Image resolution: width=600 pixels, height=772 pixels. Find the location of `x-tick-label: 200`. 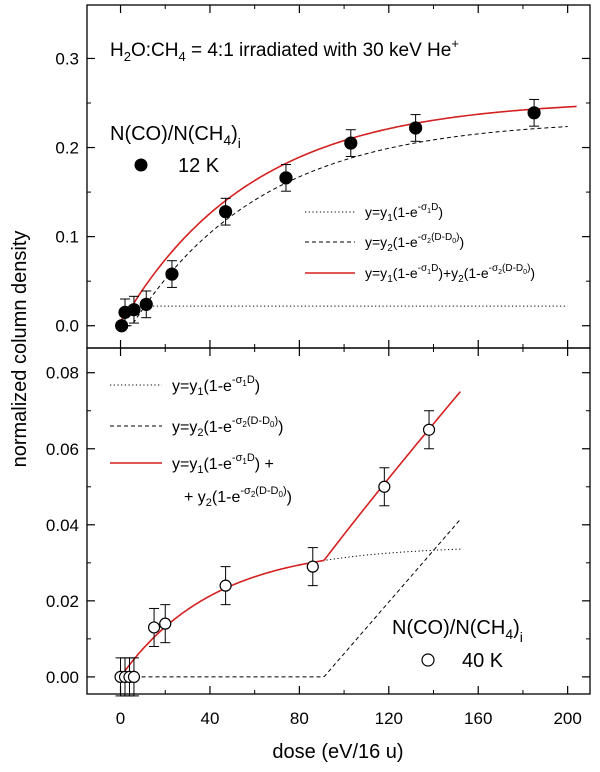

x-tick-label: 200 is located at coordinates (567, 718).